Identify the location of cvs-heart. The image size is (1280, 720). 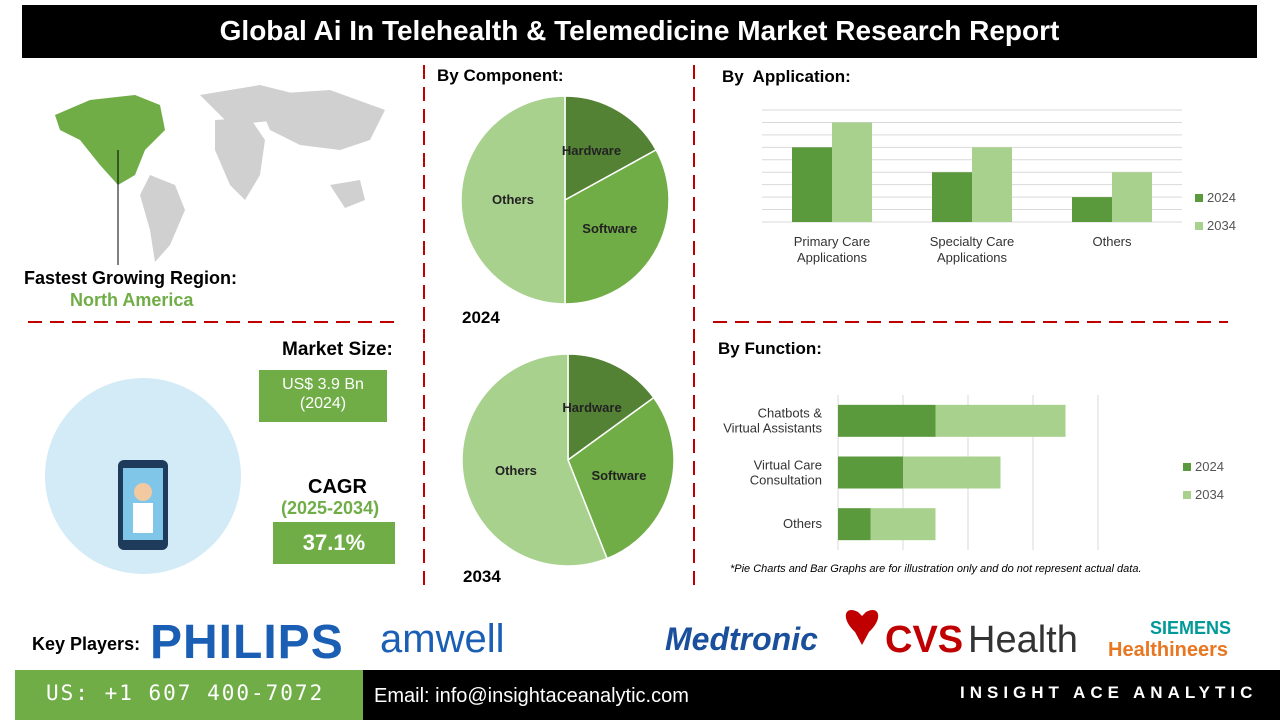
(862, 627).